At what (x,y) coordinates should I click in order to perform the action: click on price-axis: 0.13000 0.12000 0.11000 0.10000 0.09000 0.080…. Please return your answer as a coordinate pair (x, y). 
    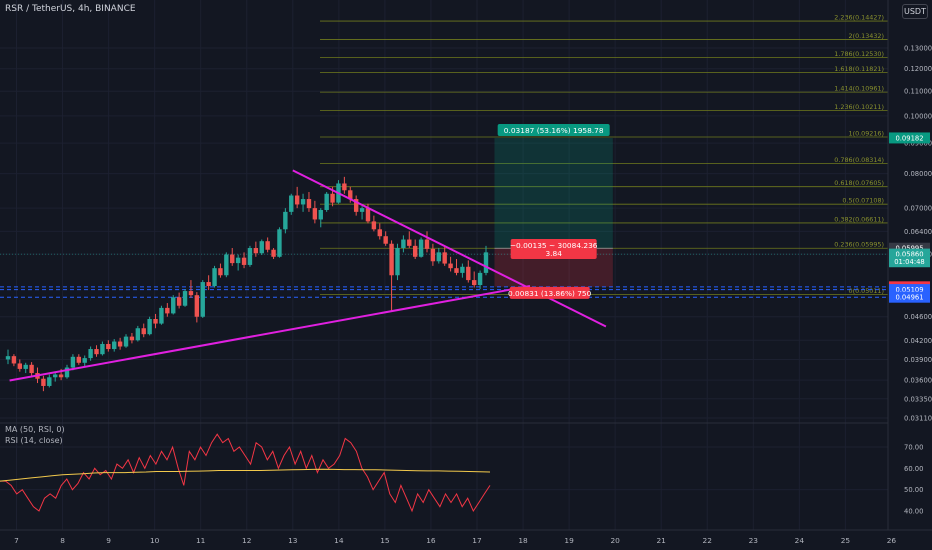
    Looking at the image, I should click on (918, 234).